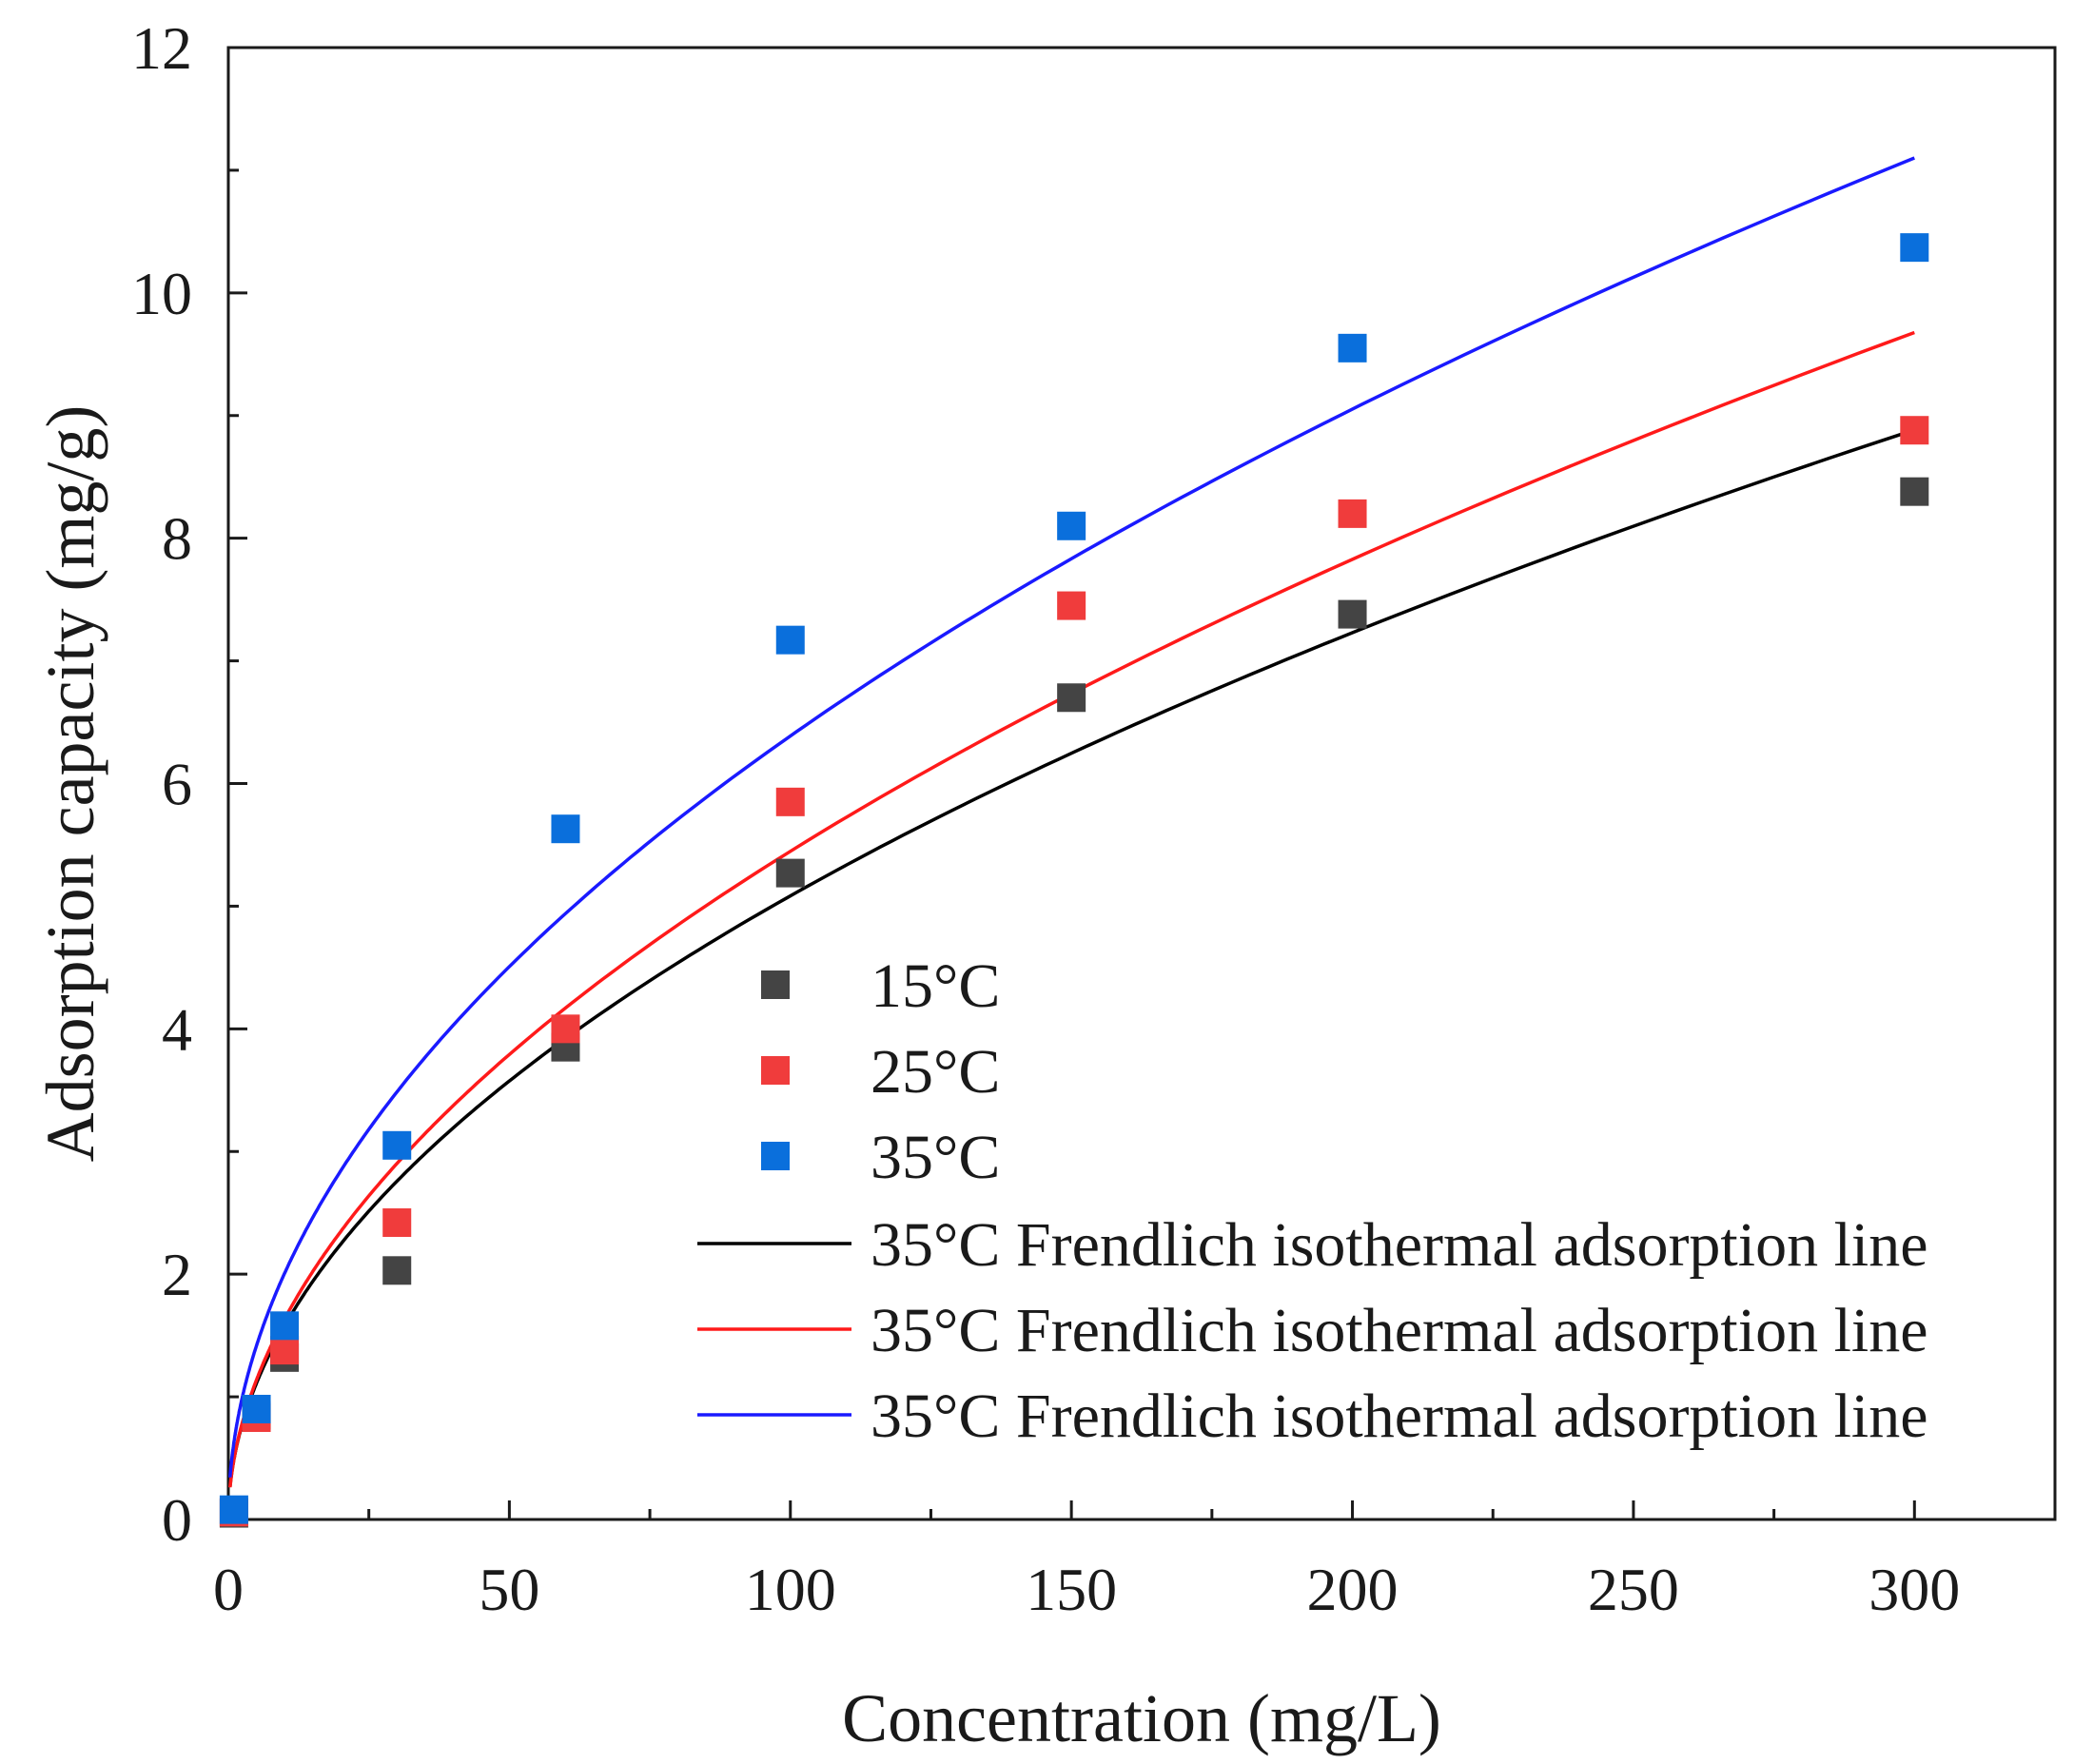 The height and width of the screenshot is (1764, 2074). I want to click on y-tick-label: 2, so click(177, 1274).